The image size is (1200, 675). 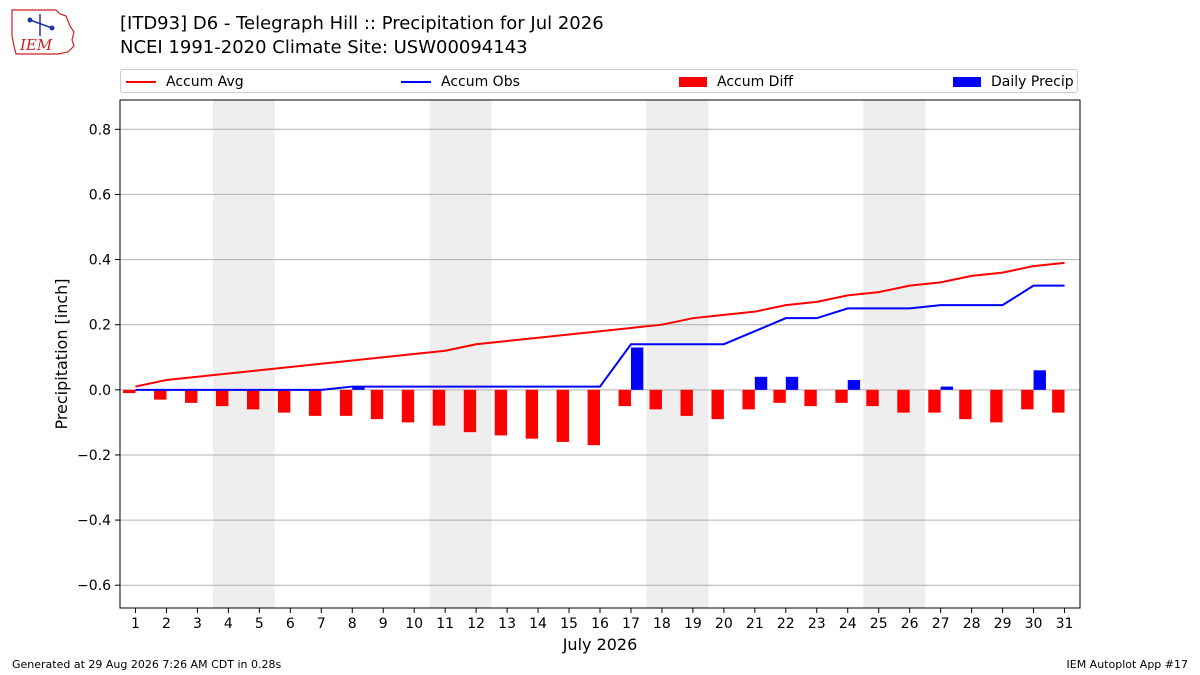 What do you see at coordinates (100, 391) in the screenshot?
I see `y-tick-label: 0.0` at bounding box center [100, 391].